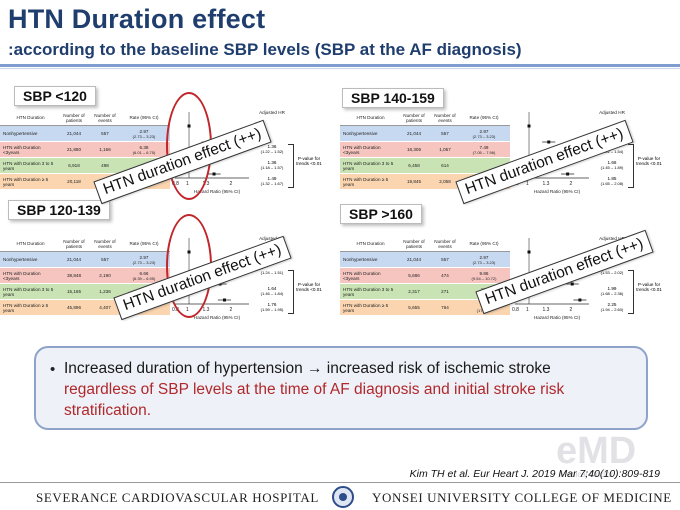 The height and width of the screenshot is (510, 680). Describe the element at coordinates (612, 165) in the screenshot. I see `adjusted-hr-value: 1.66 (1.45 – 1.89)` at that location.